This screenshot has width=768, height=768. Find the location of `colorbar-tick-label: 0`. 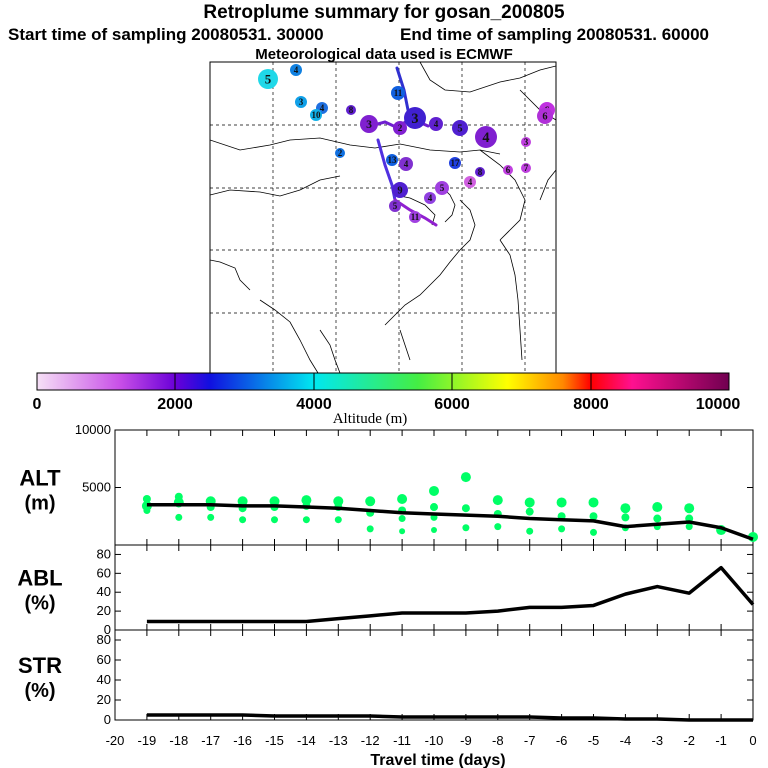

colorbar-tick-label: 0 is located at coordinates (37, 404).